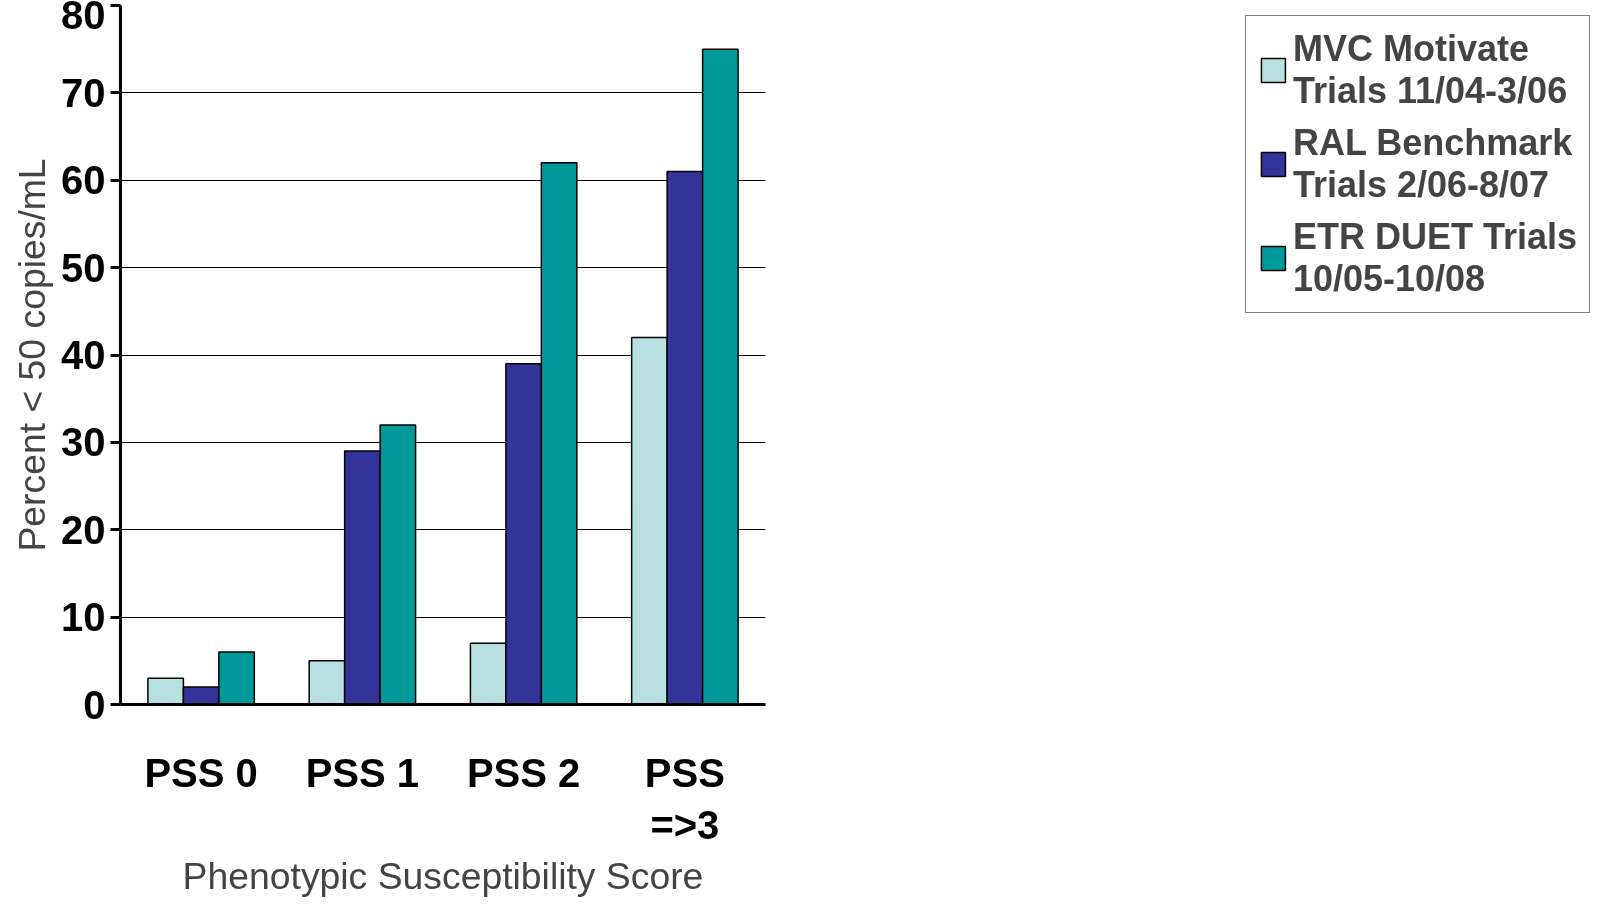 This screenshot has height=916, width=1619. I want to click on x-axis-title: Phenotypic Susceptibility Score, so click(443, 876).